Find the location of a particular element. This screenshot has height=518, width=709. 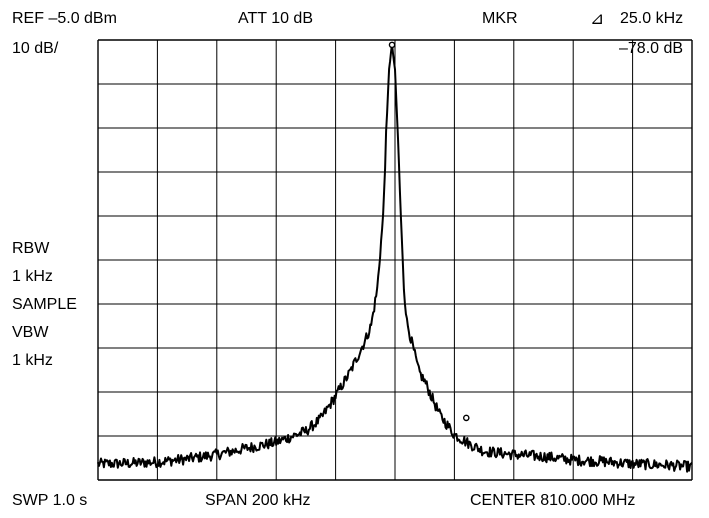

delta-icon: ⊿ is located at coordinates (597, 18).